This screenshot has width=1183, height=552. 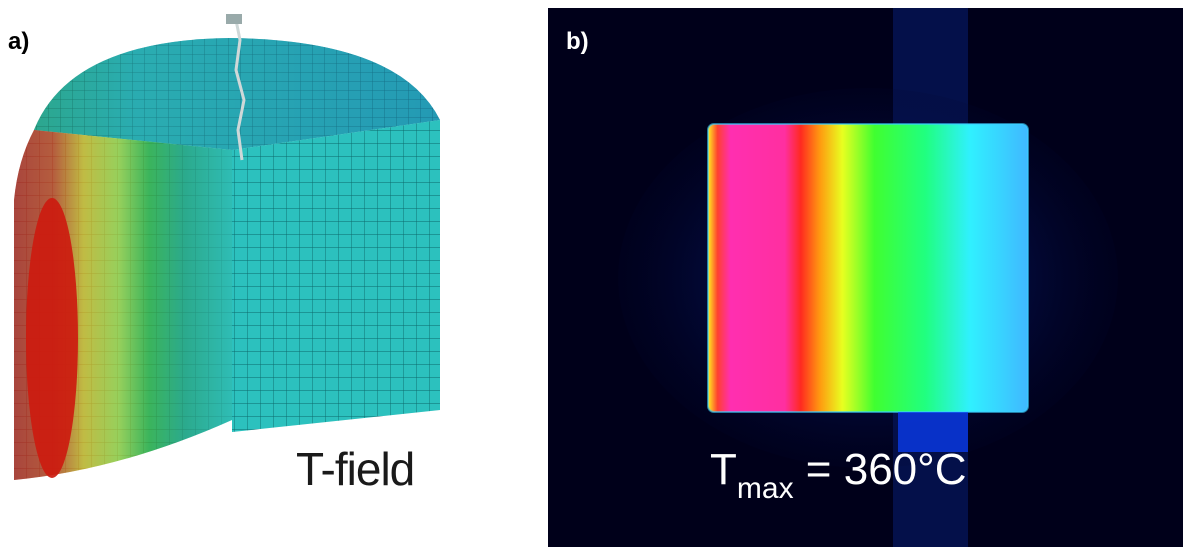 What do you see at coordinates (577, 41) in the screenshot?
I see `panel-label-b: b)` at bounding box center [577, 41].